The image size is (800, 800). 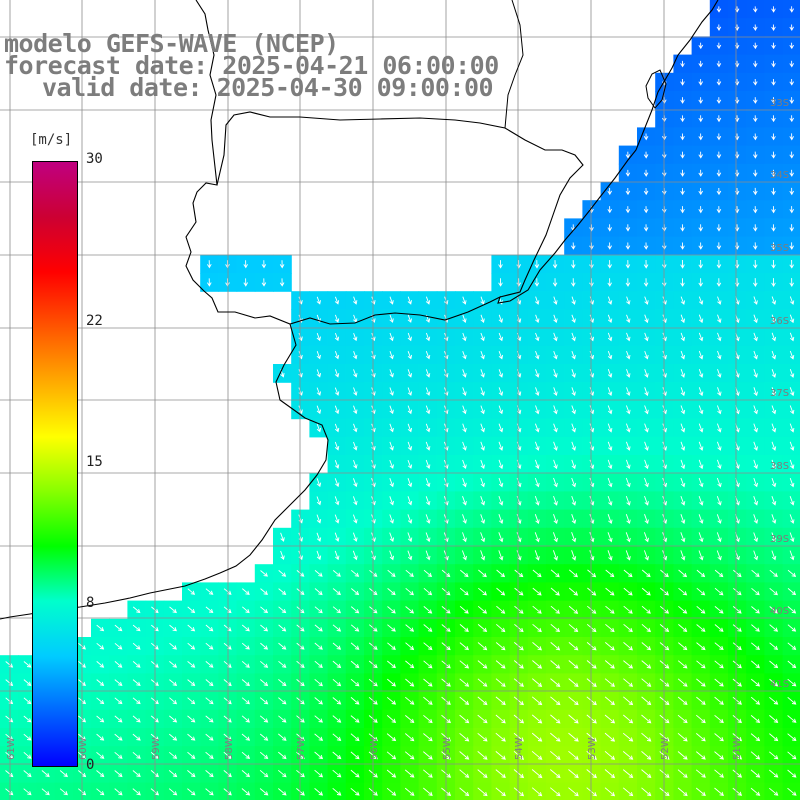 What do you see at coordinates (301, 748) in the screenshot?
I see `longitude-label: 57W` at bounding box center [301, 748].